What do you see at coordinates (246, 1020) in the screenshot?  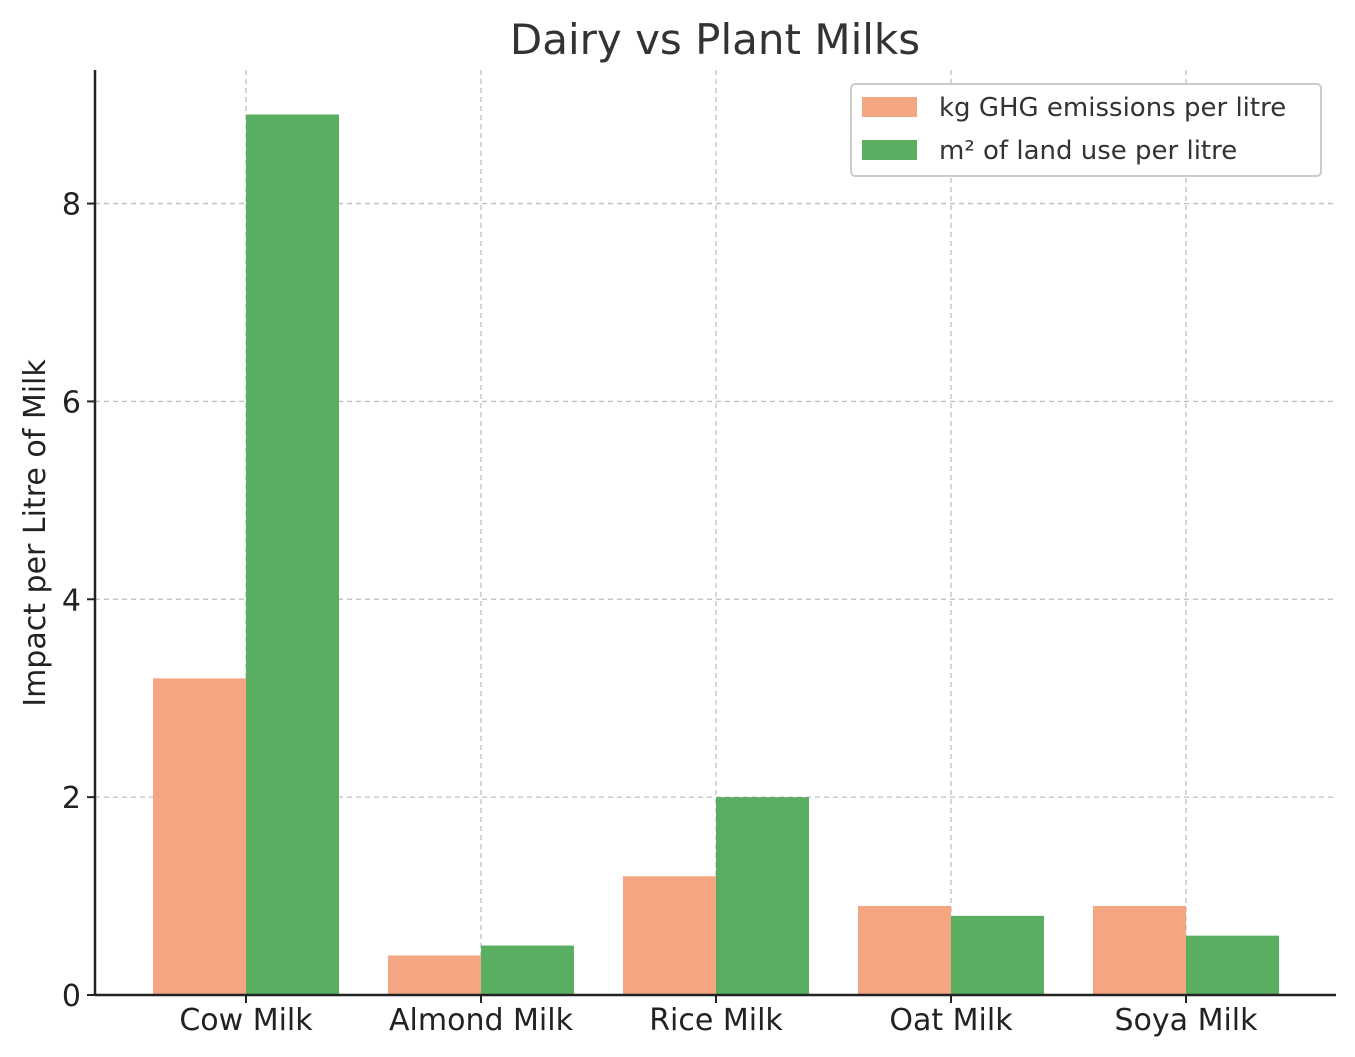 I see `x-tick-label: Cow Milk` at bounding box center [246, 1020].